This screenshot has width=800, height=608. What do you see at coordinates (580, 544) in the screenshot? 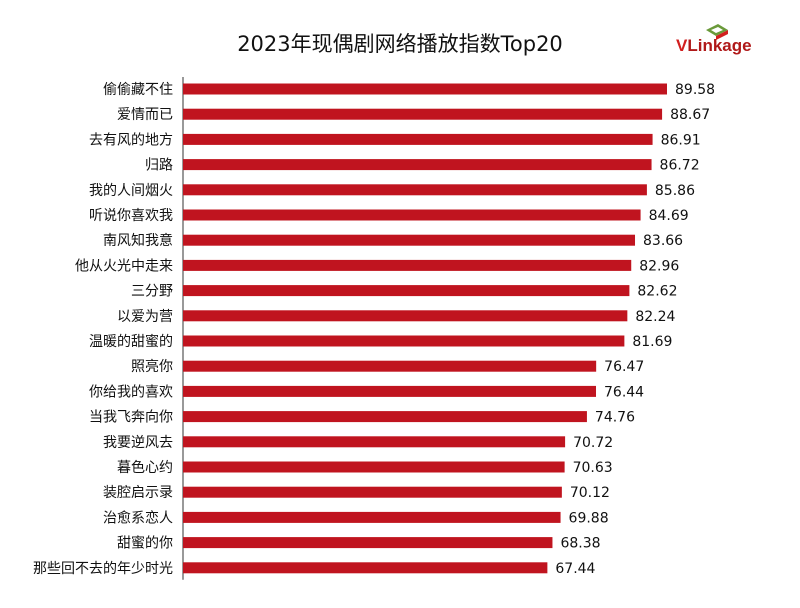
I see `data-label: 68.38` at bounding box center [580, 544].